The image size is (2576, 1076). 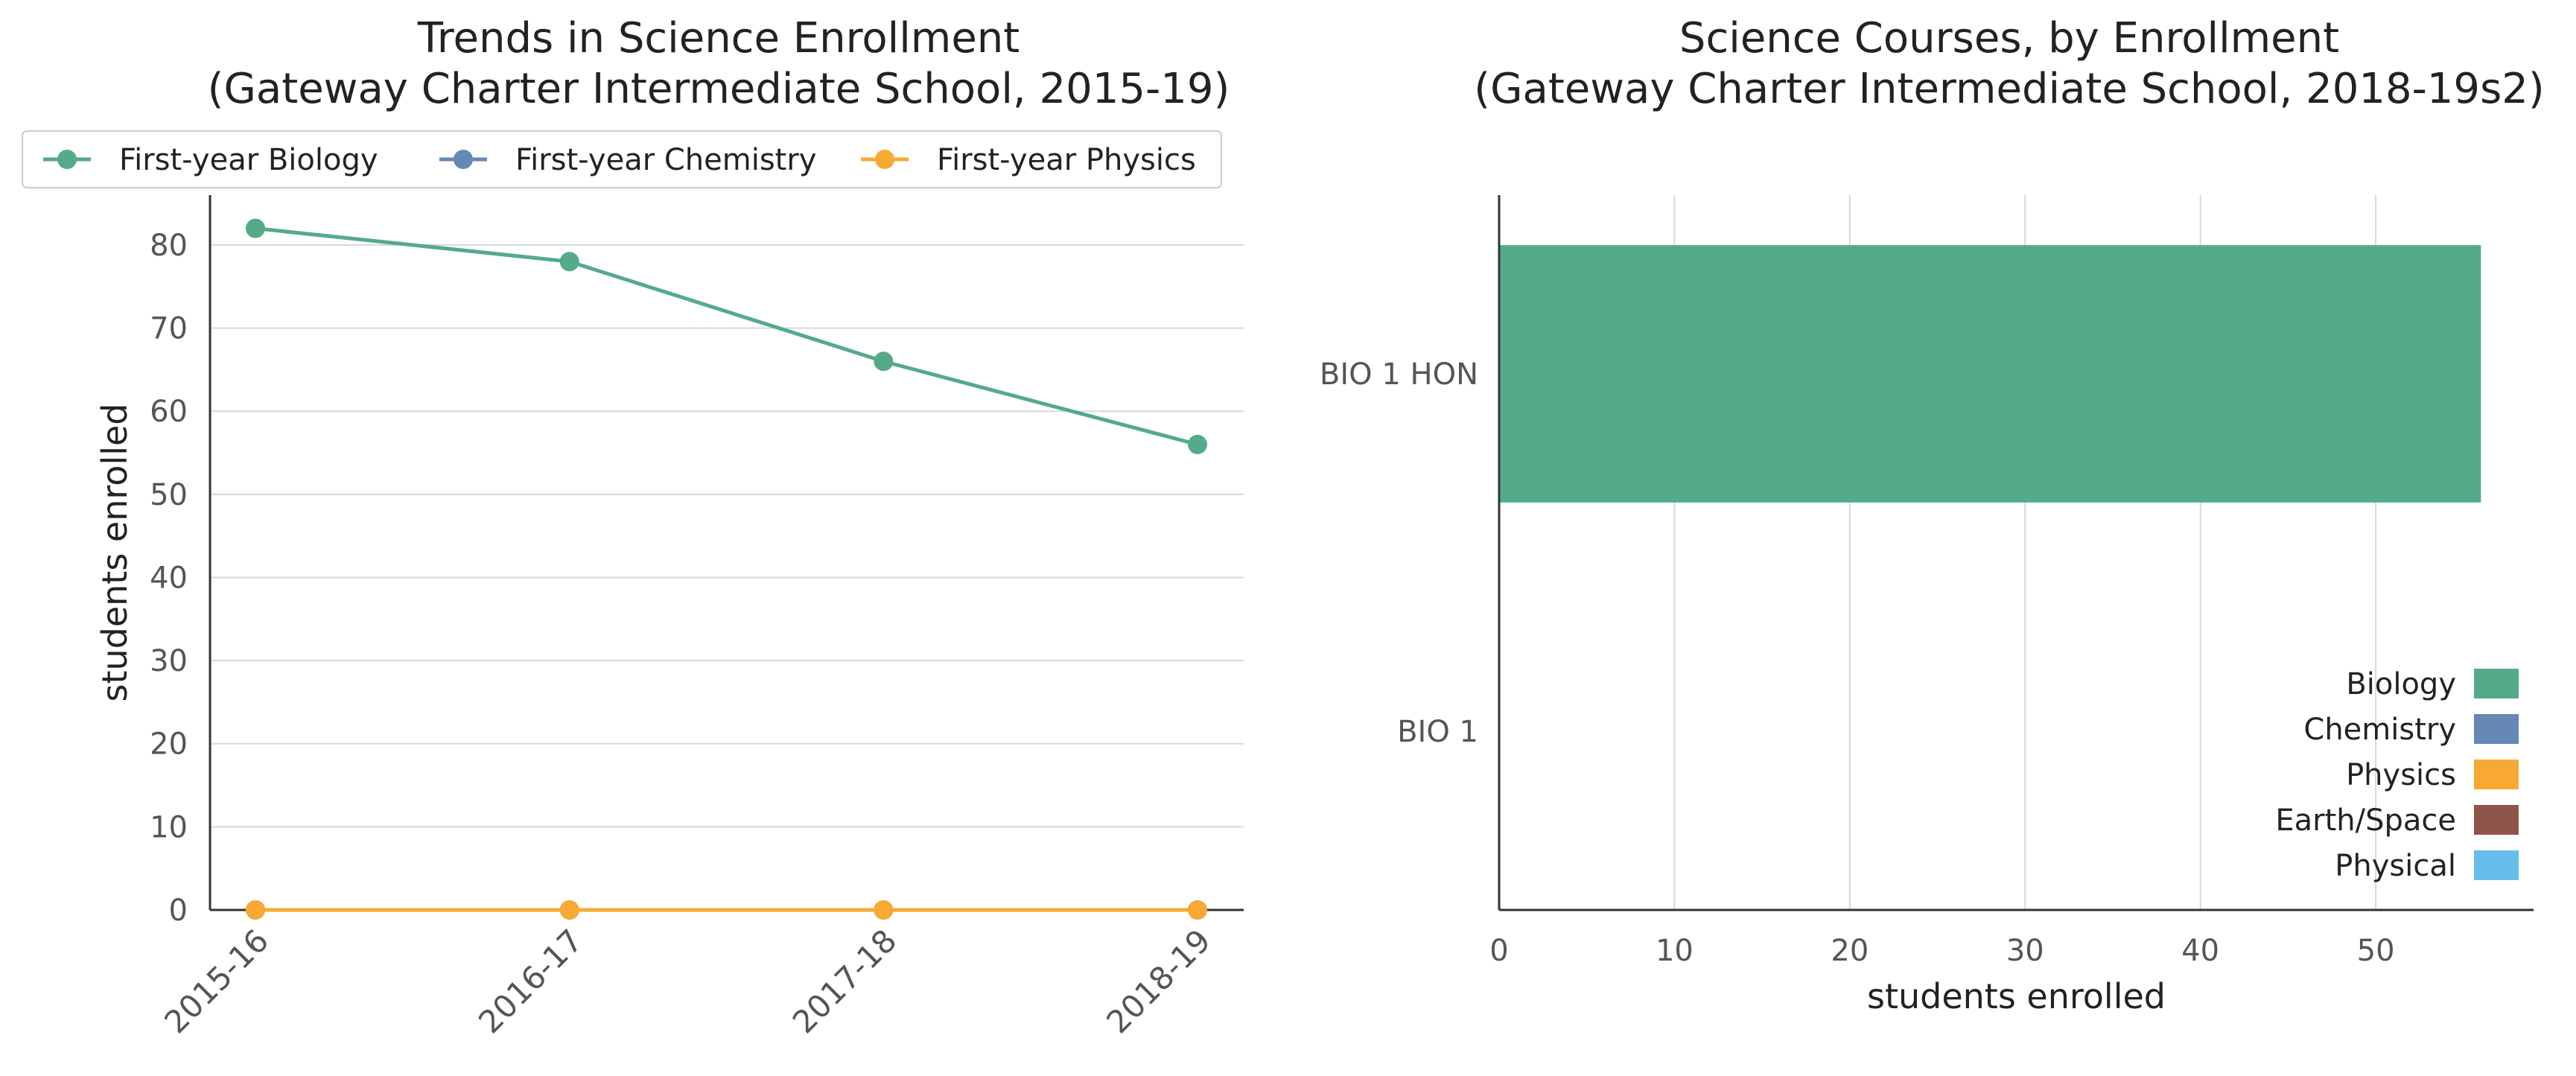 I want to click on x-tick-label: 50, so click(x=2376, y=951).